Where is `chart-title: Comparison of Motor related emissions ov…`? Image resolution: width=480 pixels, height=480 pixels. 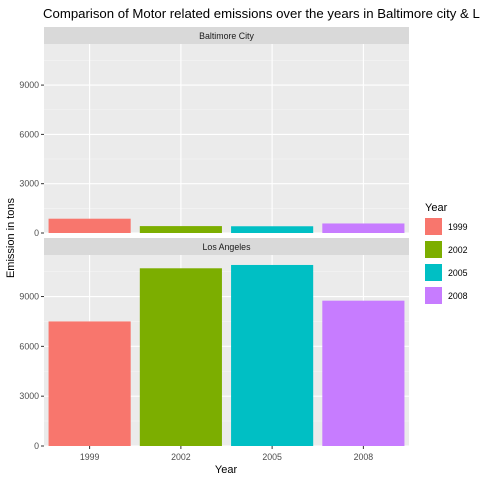
chart-title: Comparison of Motor related emissions ov… is located at coordinates (261, 13).